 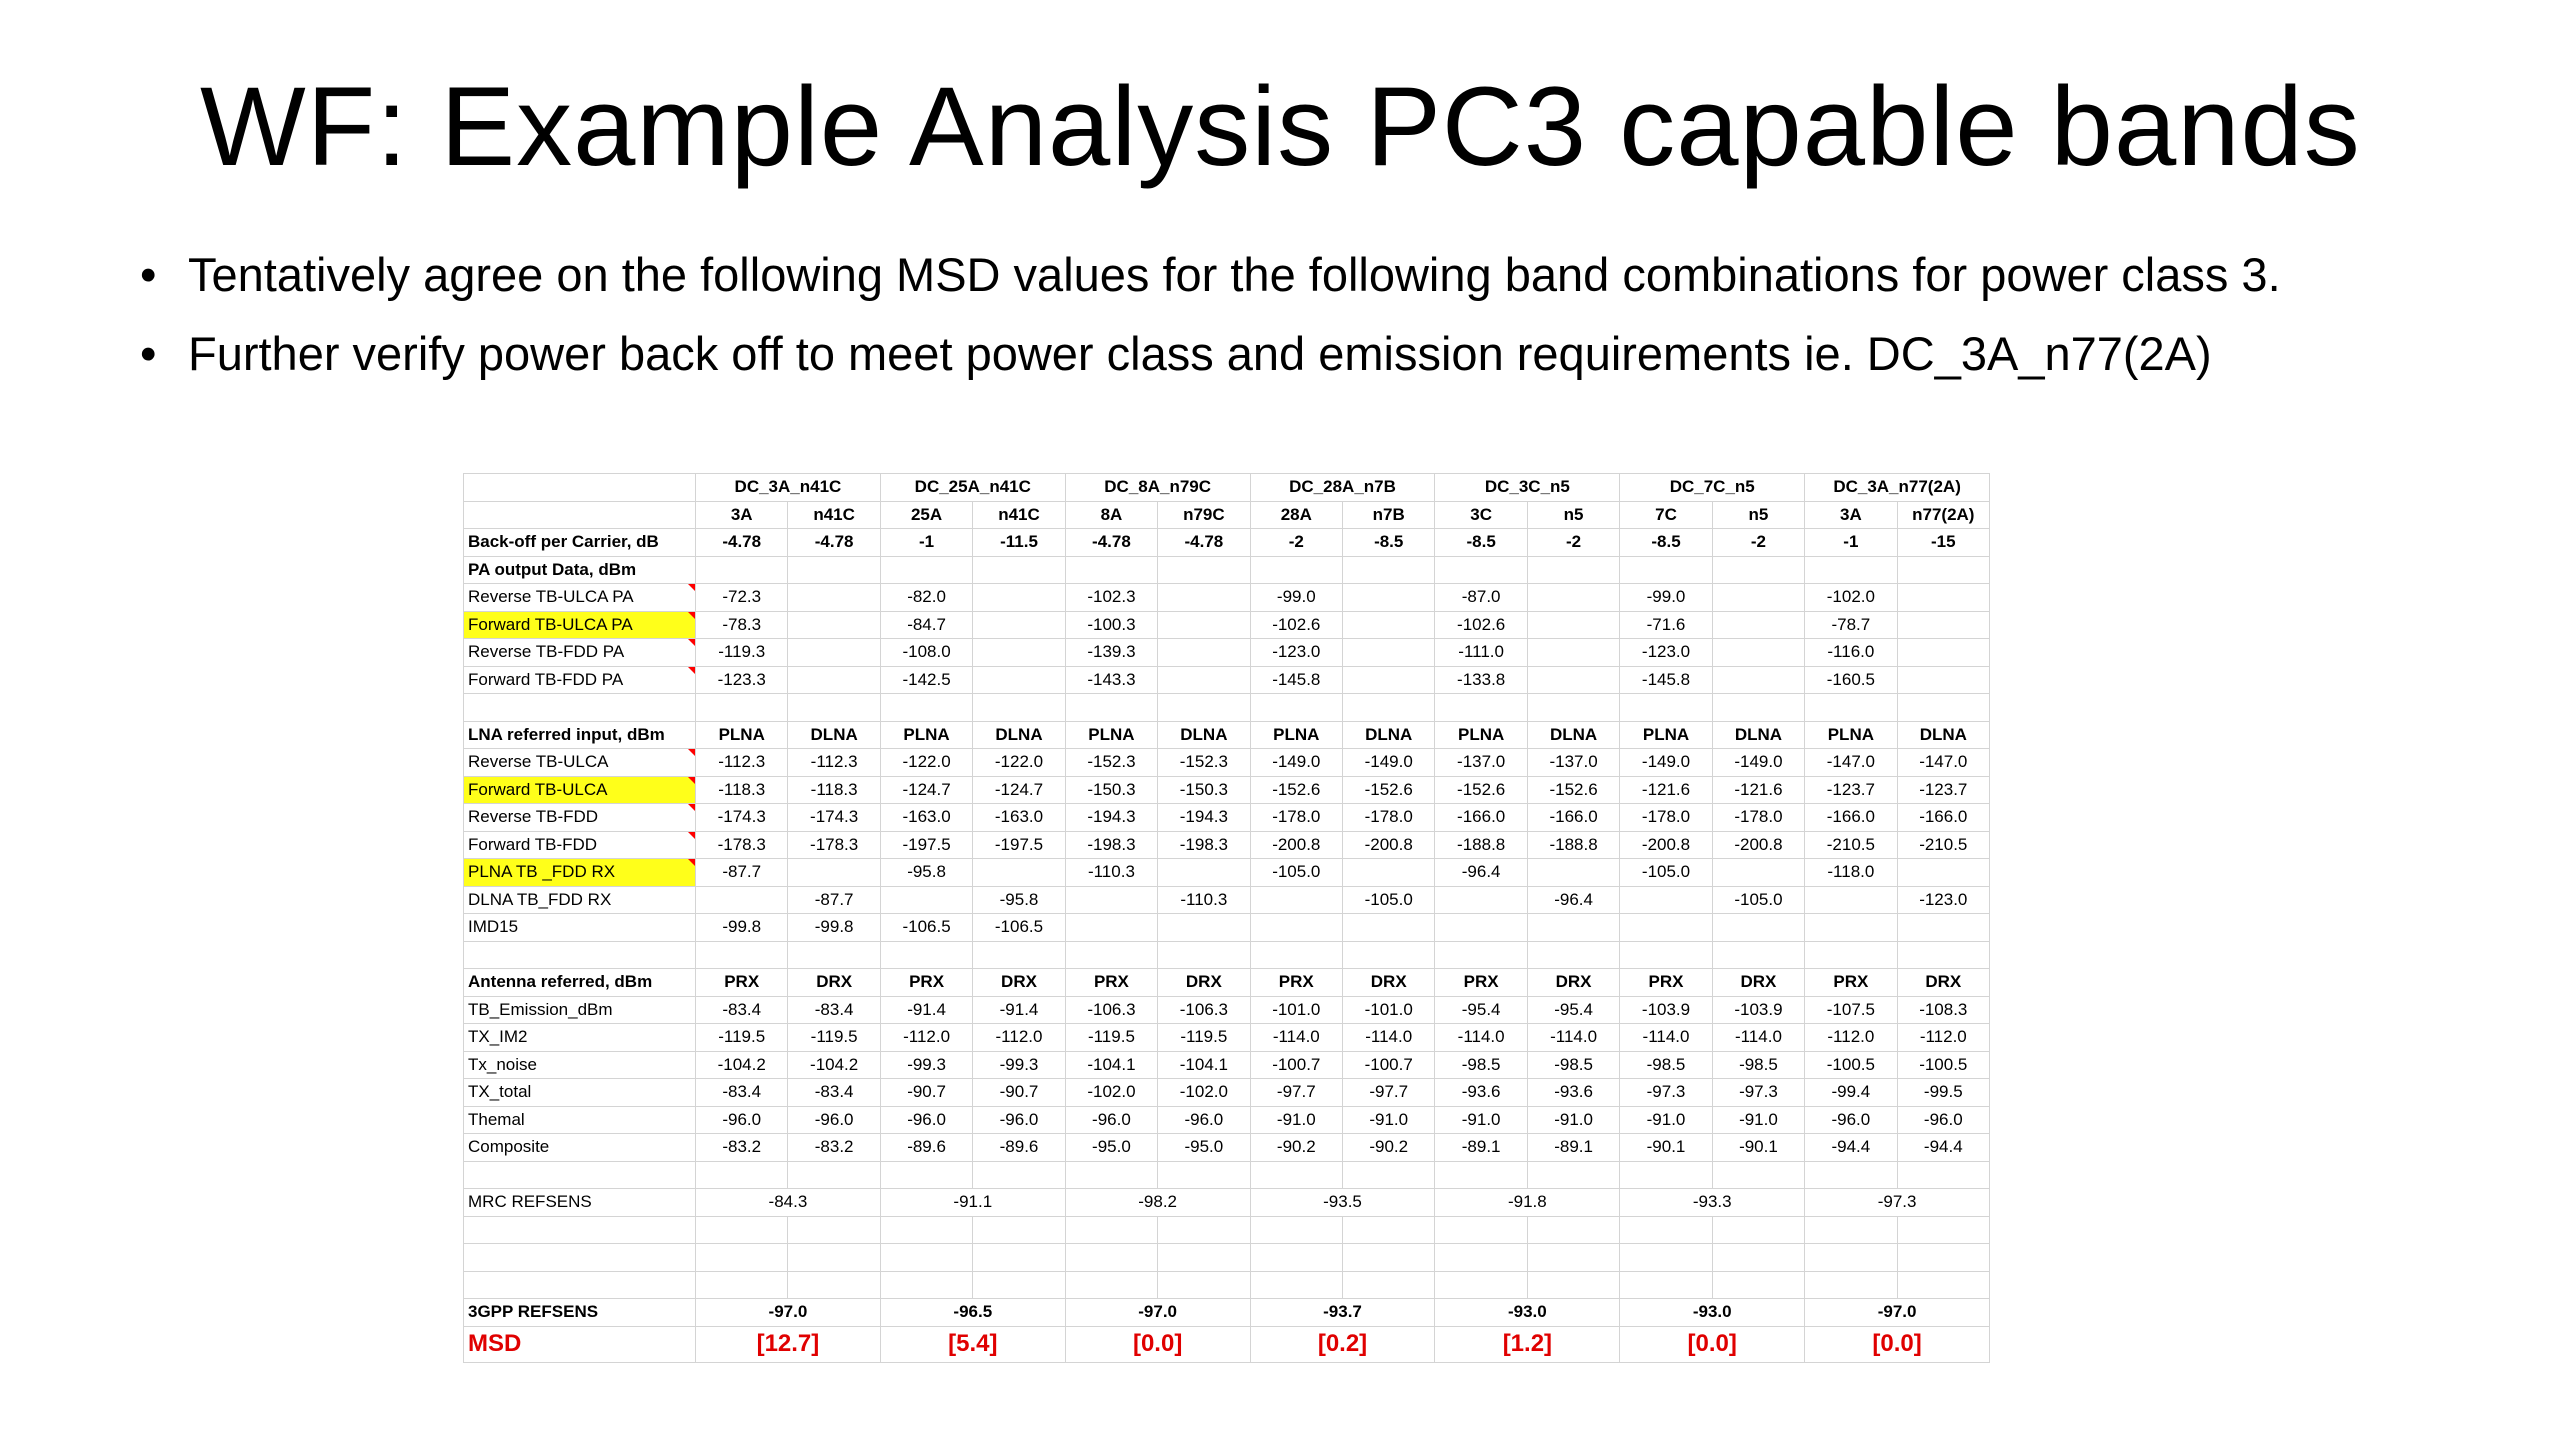 What do you see at coordinates (579, 707) in the screenshot?
I see `row-label` at bounding box center [579, 707].